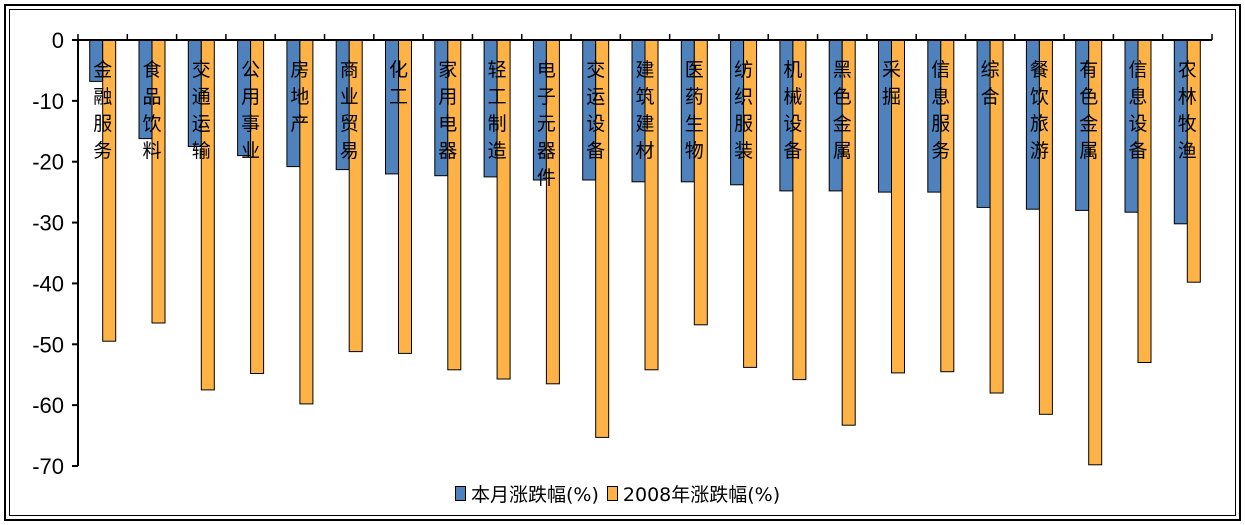 The image size is (1245, 525). Describe the element at coordinates (497, 110) in the screenshot. I see `category-label-8: 轻工制造` at that location.